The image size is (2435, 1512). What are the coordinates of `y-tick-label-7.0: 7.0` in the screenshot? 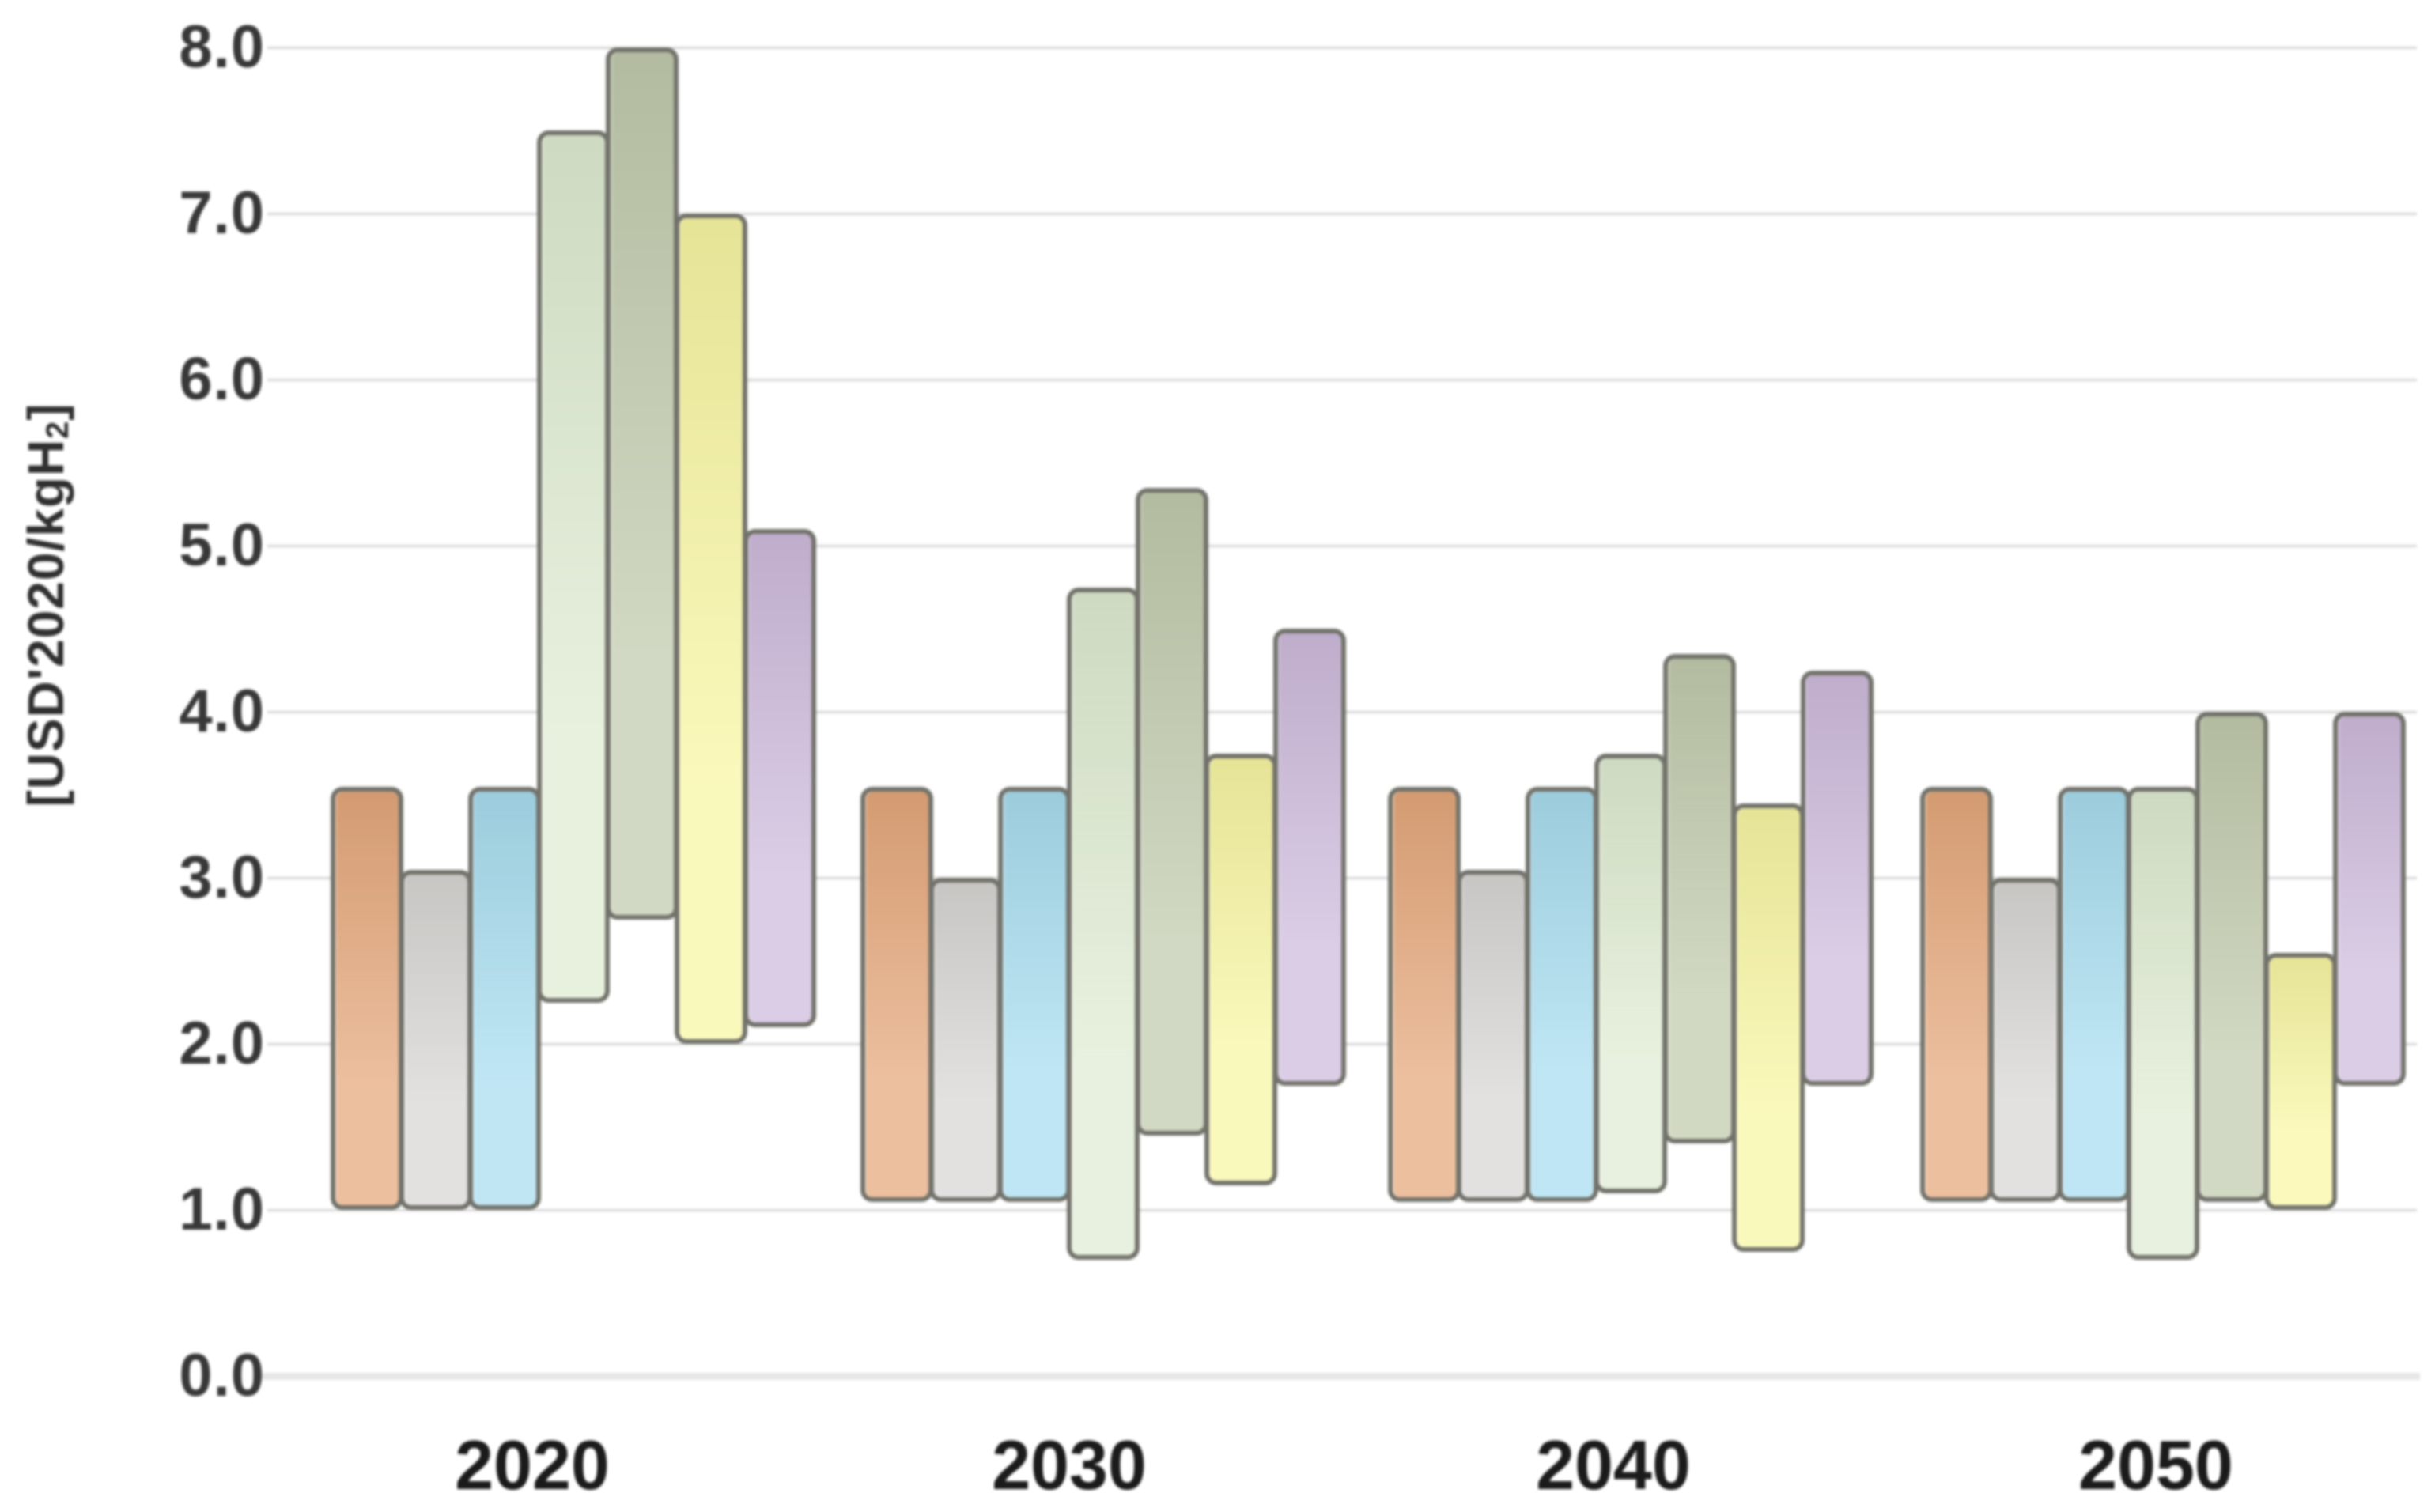 It's located at (222, 214).